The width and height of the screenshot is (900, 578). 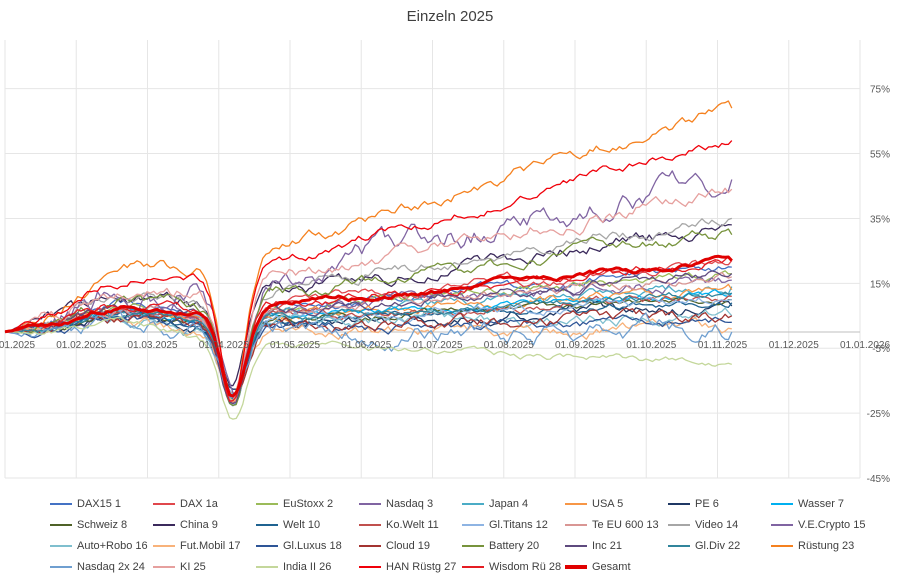 What do you see at coordinates (612, 525) in the screenshot?
I see `legend-item: Te EU 600 13` at bounding box center [612, 525].